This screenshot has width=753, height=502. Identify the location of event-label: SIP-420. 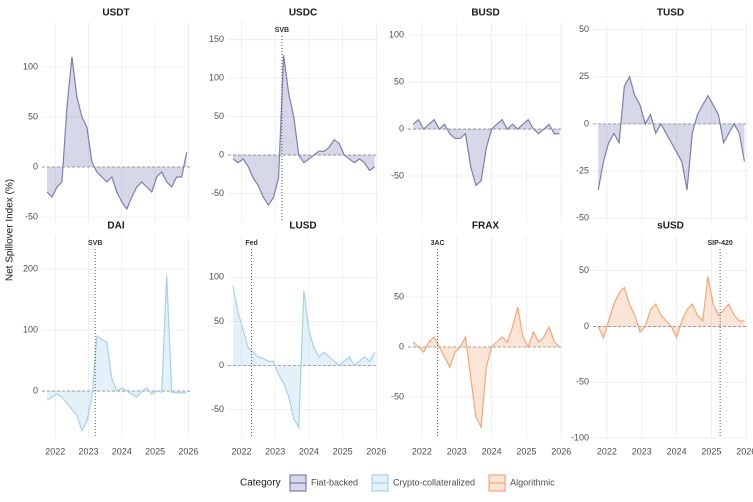
(719, 243).